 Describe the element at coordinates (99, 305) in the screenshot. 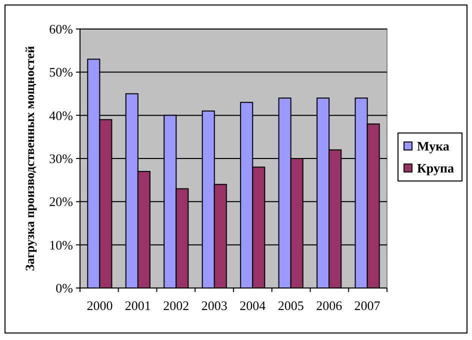

I see `x-tick-label: 2000` at that location.